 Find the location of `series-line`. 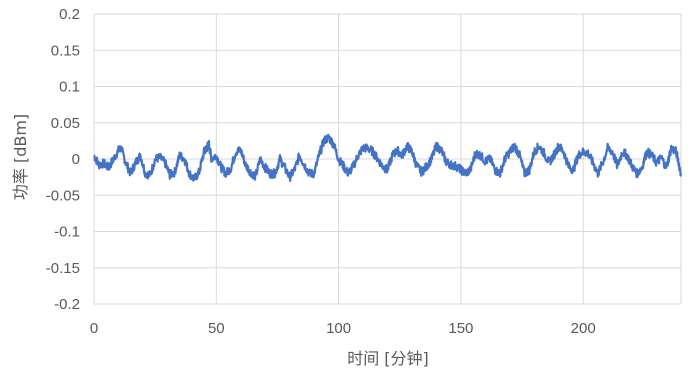

series-line is located at coordinates (388, 157).